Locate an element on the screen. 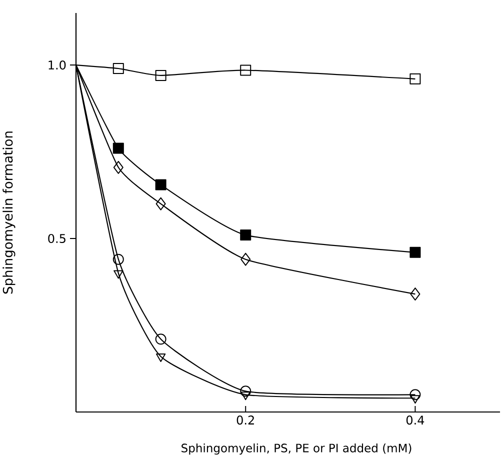 The image size is (502, 465). y-tick-label: 1.0 is located at coordinates (57, 65).